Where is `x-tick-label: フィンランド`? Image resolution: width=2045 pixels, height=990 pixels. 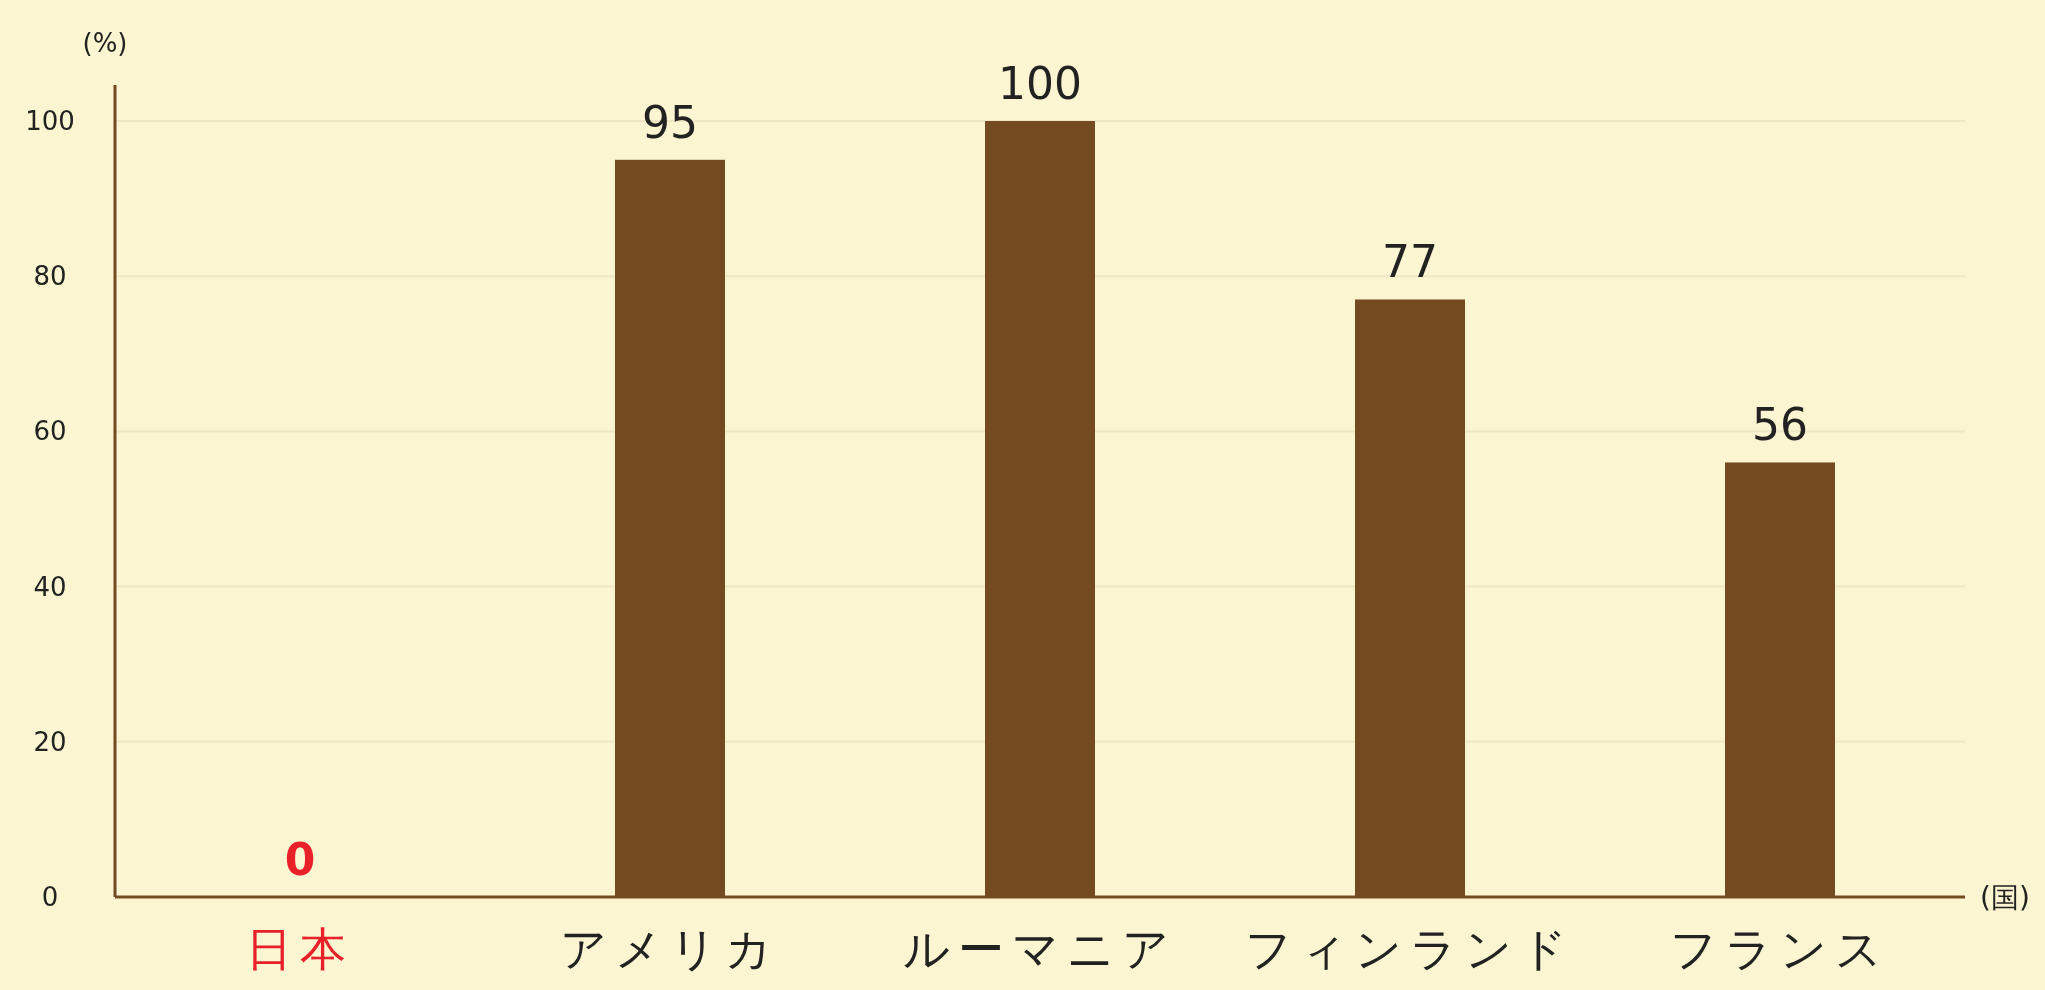
x-tick-label: フィンランド is located at coordinates (1410, 949).